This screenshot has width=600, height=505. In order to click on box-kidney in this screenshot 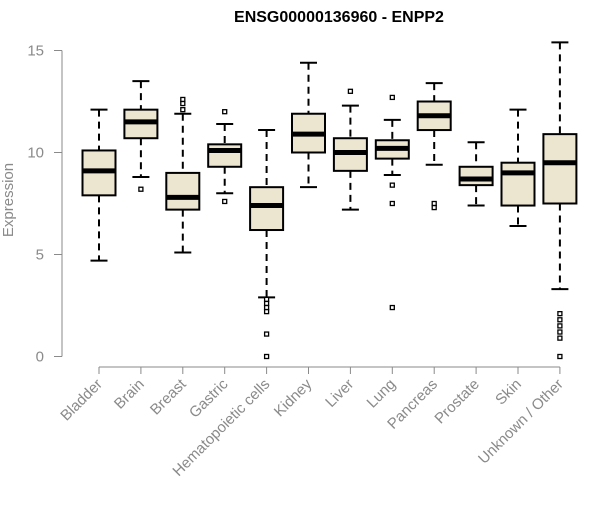, I will do `click(308, 125)`.